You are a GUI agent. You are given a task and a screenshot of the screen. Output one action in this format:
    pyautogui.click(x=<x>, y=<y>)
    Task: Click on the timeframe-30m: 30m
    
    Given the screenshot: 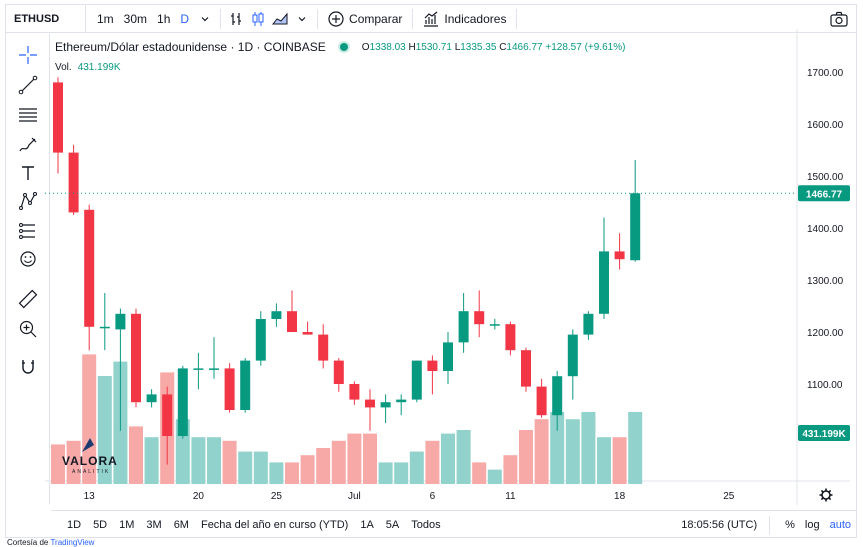 What is the action you would take?
    pyautogui.click(x=135, y=18)
    